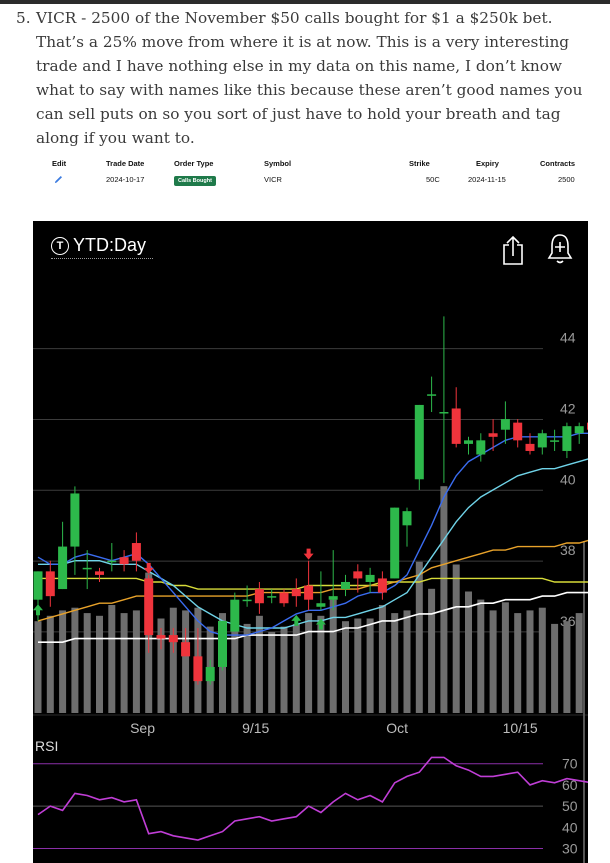 The height and width of the screenshot is (863, 610). I want to click on header-contracts: Contracts, so click(558, 163).